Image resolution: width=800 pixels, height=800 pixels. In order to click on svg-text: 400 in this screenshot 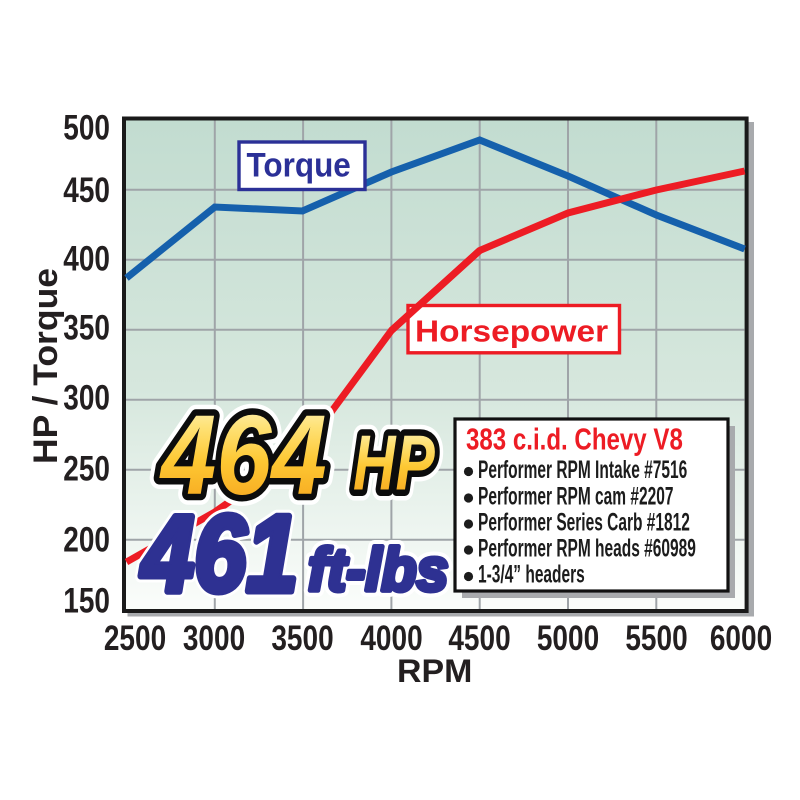, I will do `click(86, 259)`.